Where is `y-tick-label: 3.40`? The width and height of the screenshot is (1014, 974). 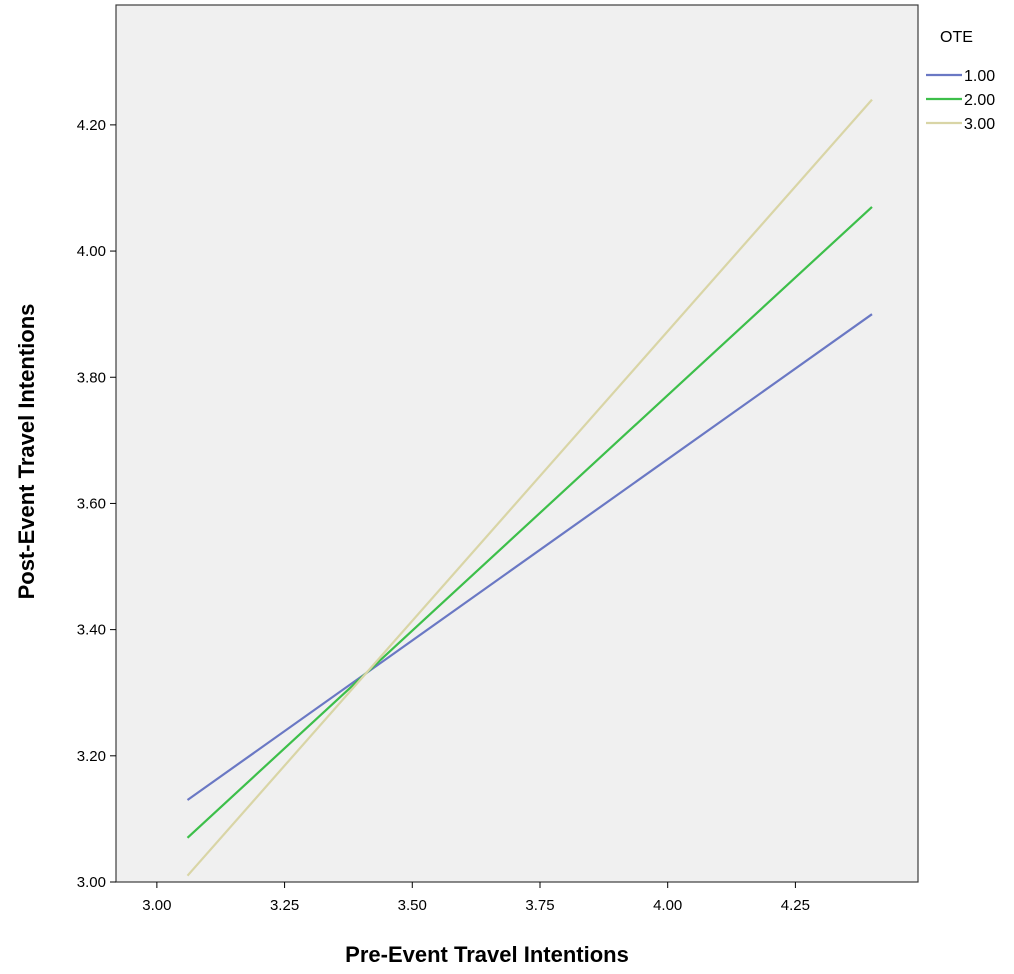
y-tick-label: 3.40 is located at coordinates (91, 630).